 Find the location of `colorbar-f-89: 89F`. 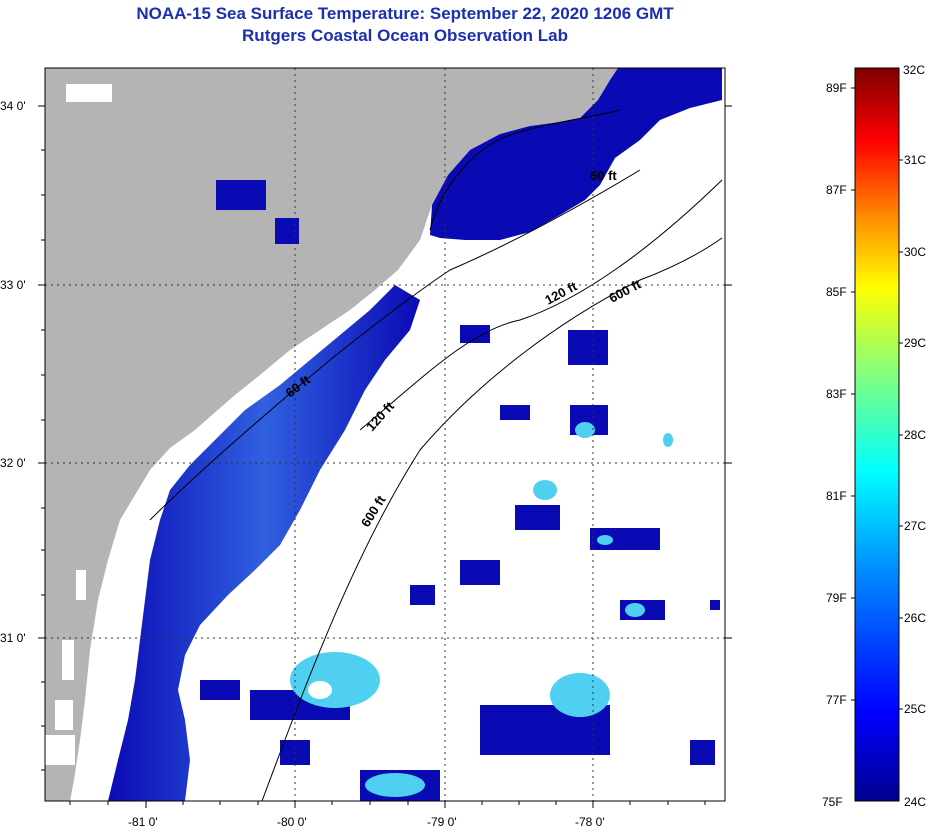

colorbar-f-89: 89F is located at coordinates (836, 88).